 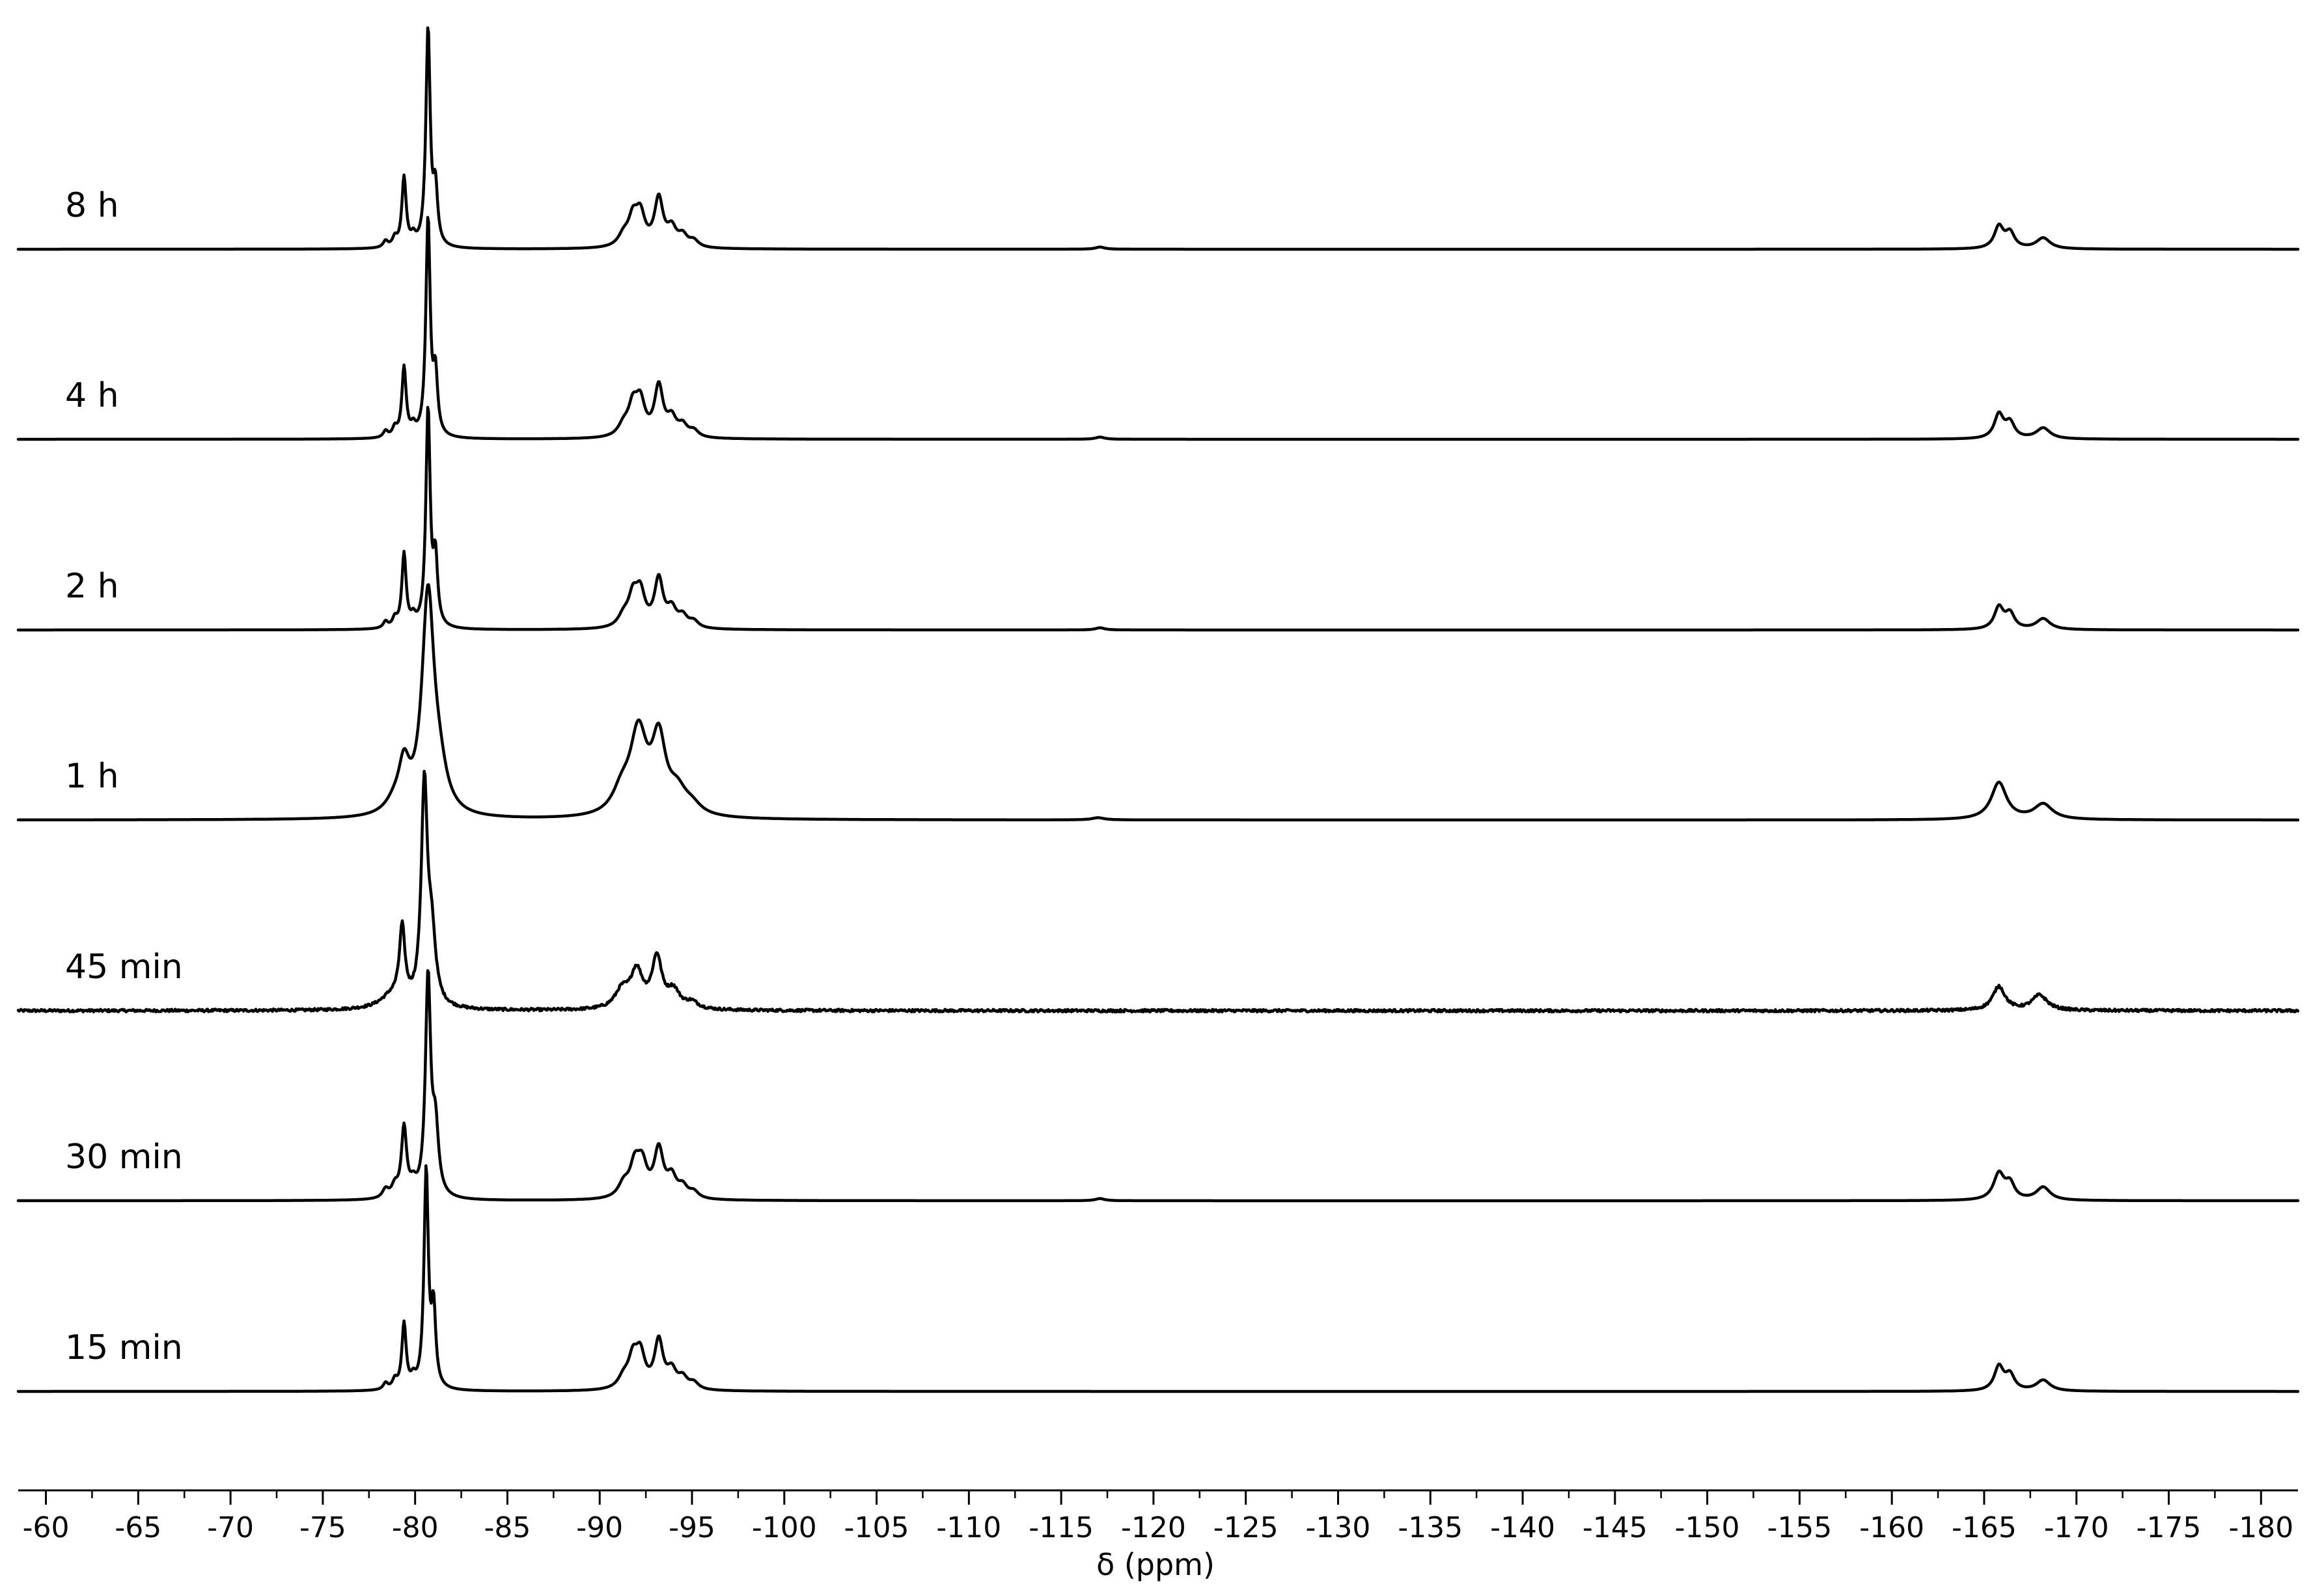 What do you see at coordinates (92, 776) in the screenshot?
I see `trace-label: 1 h` at bounding box center [92, 776].